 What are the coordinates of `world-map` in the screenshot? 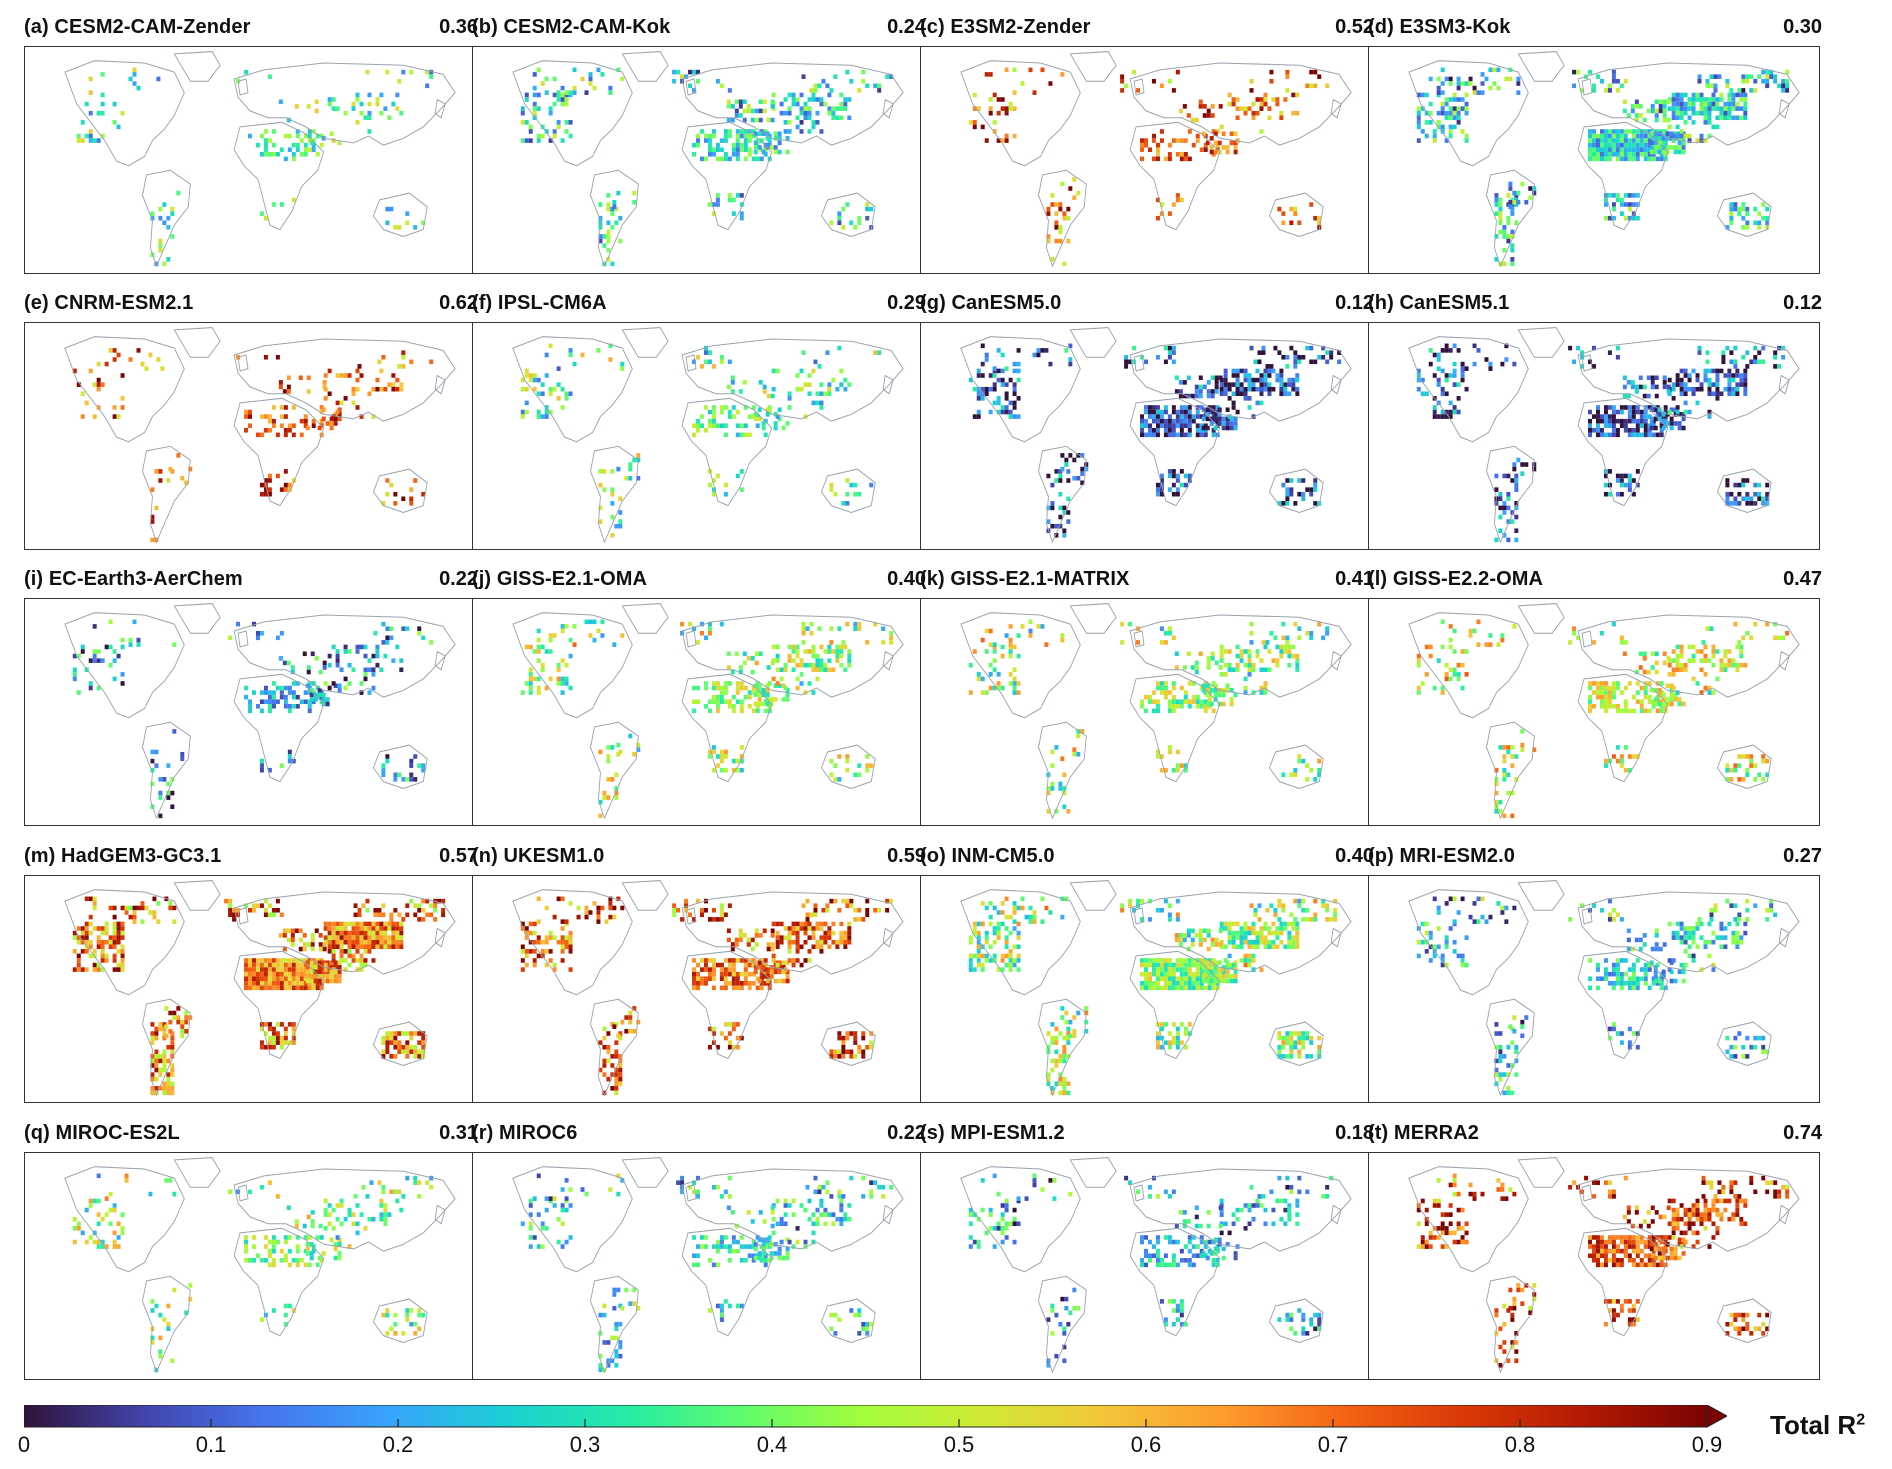 It's located at (1594, 160).